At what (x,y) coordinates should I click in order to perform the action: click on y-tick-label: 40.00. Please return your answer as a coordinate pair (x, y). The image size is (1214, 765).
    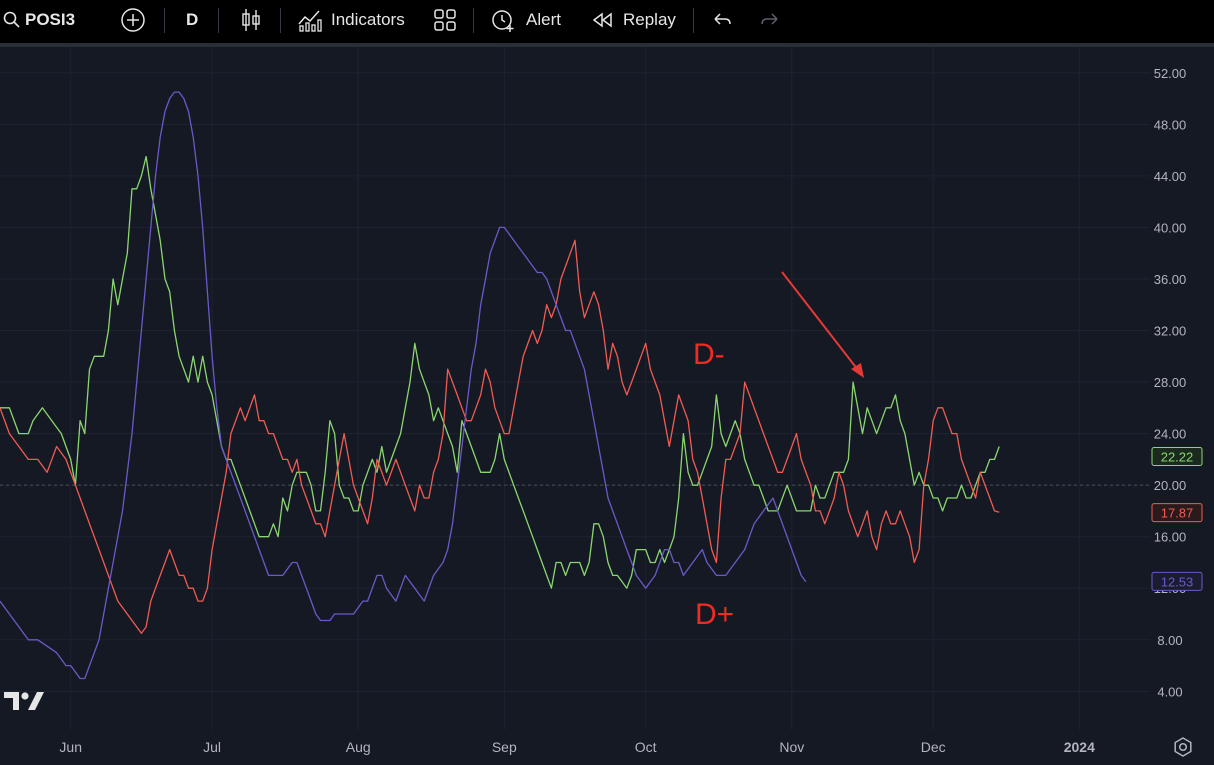
    Looking at the image, I should click on (1170, 227).